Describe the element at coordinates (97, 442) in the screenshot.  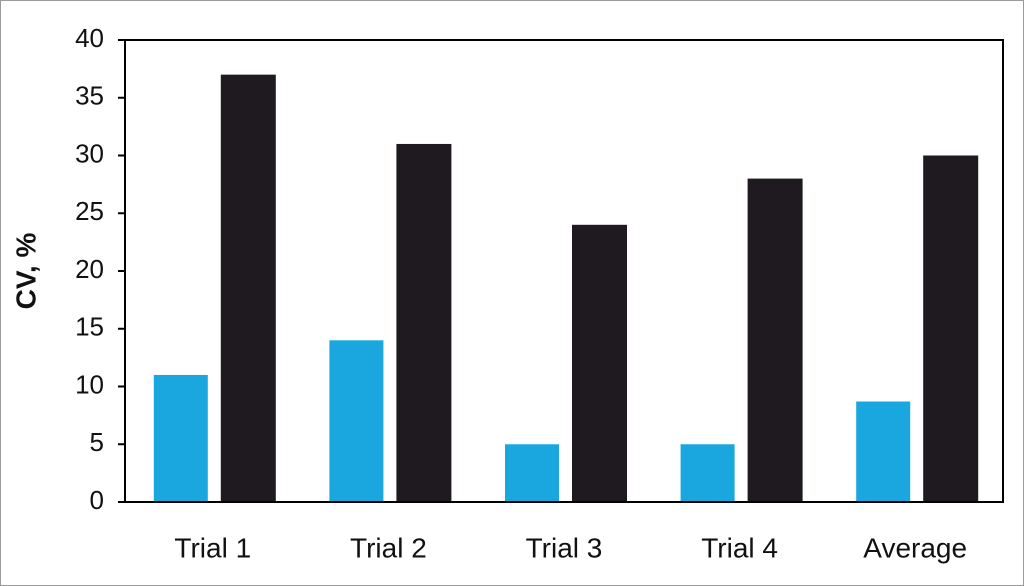
I see `y-tick-label: 5` at that location.